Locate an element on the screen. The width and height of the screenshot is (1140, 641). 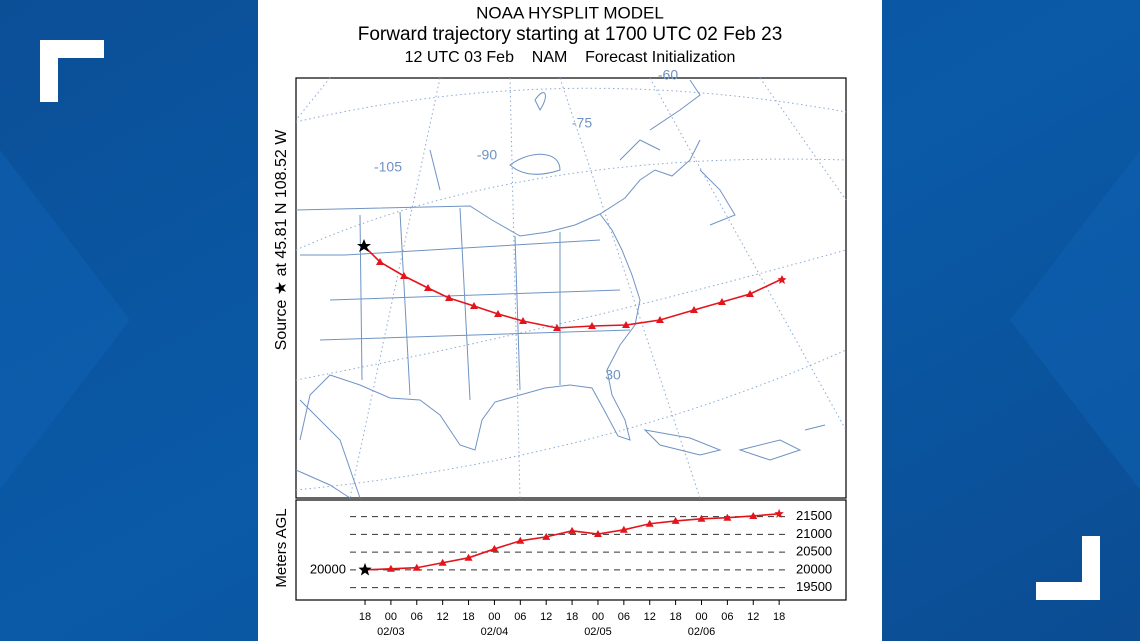
start-label: 20000 is located at coordinates (328, 568).